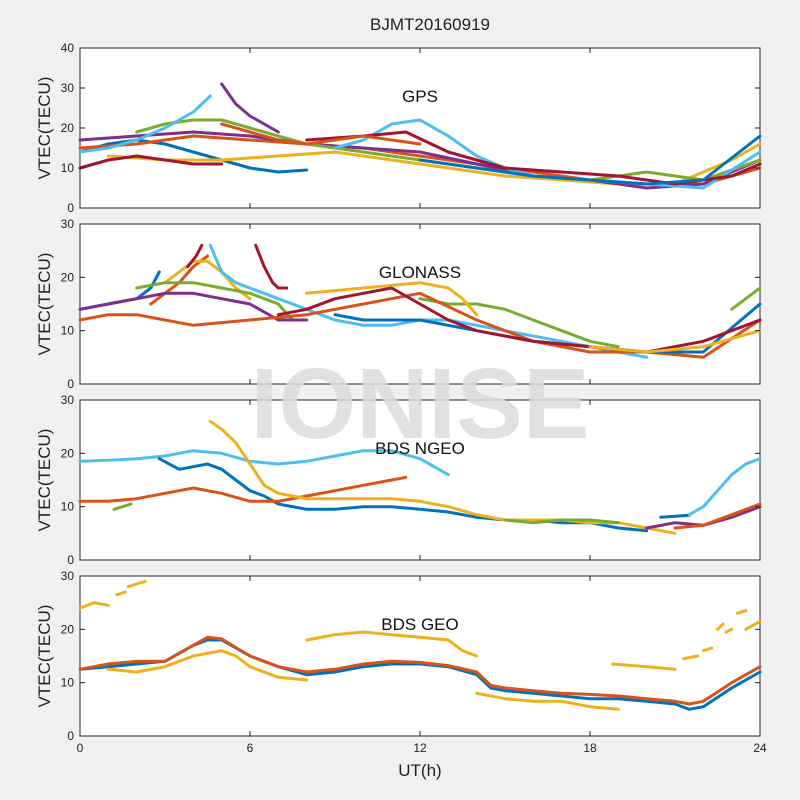 Image resolution: width=800 pixels, height=800 pixels. I want to click on panel-label: BDS GEO, so click(419, 624).